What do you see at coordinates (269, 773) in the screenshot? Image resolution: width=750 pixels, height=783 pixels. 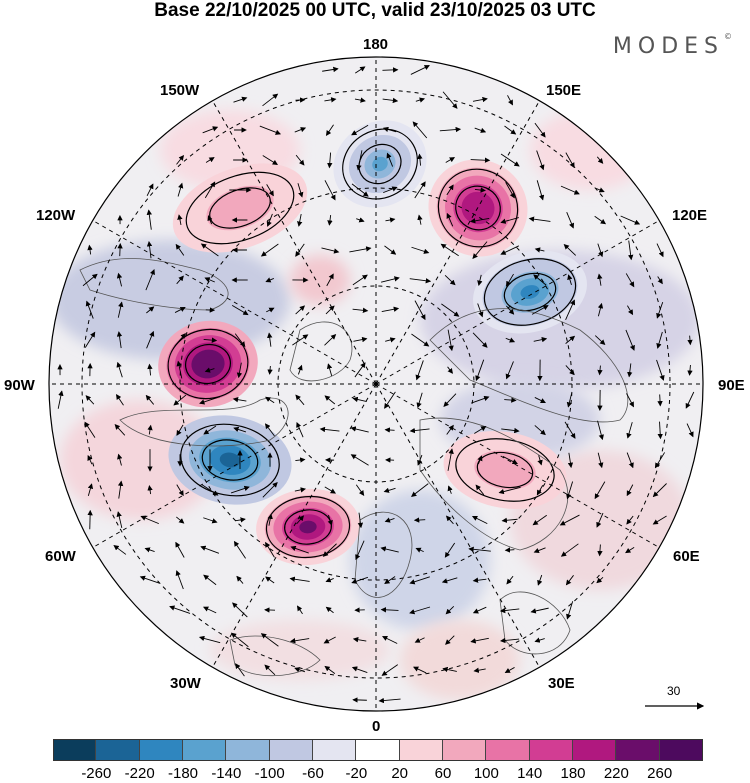 I see `colorbar-label: -100` at bounding box center [269, 773].